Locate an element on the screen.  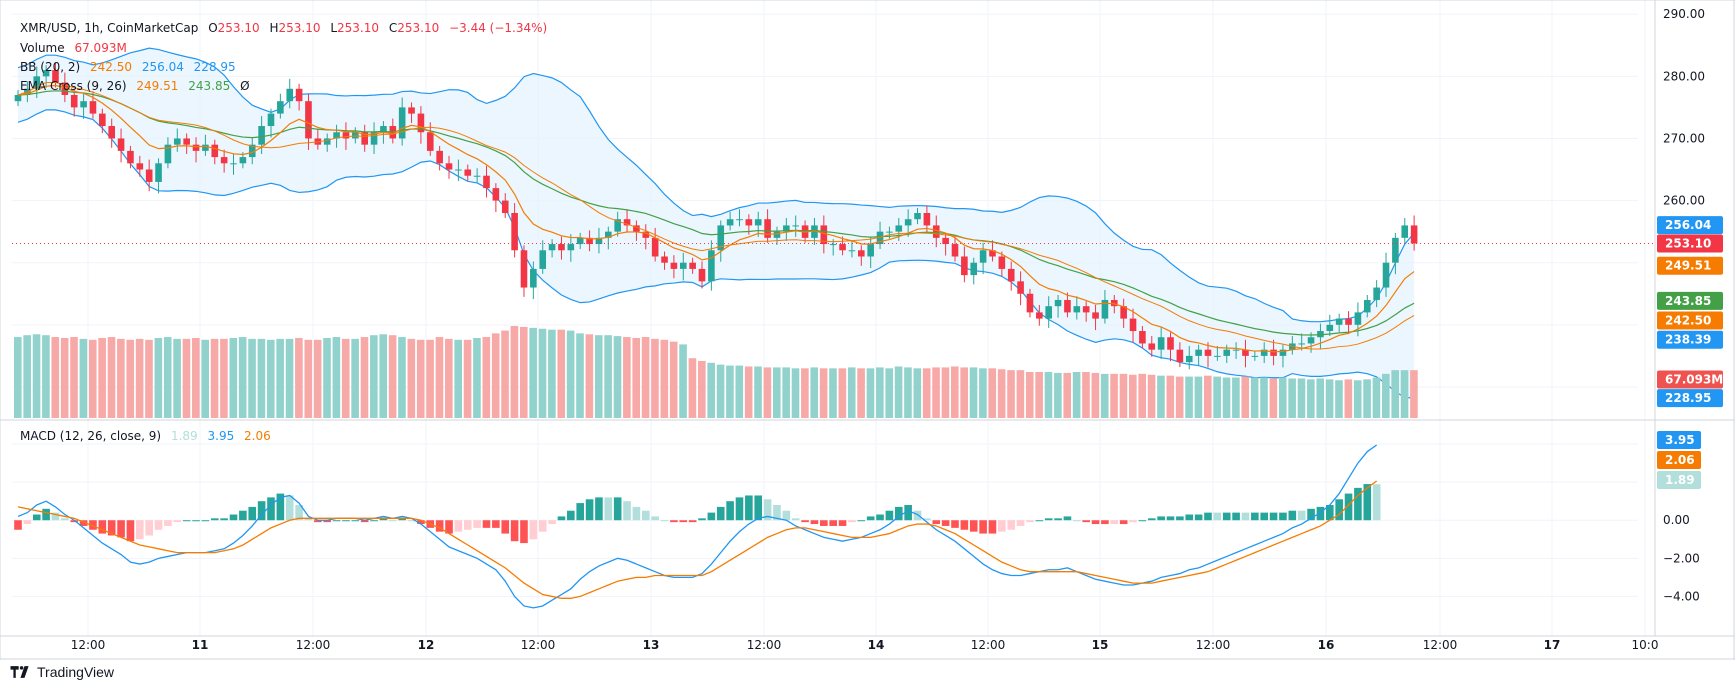
price-tag-value: 238.39 is located at coordinates (1688, 340).